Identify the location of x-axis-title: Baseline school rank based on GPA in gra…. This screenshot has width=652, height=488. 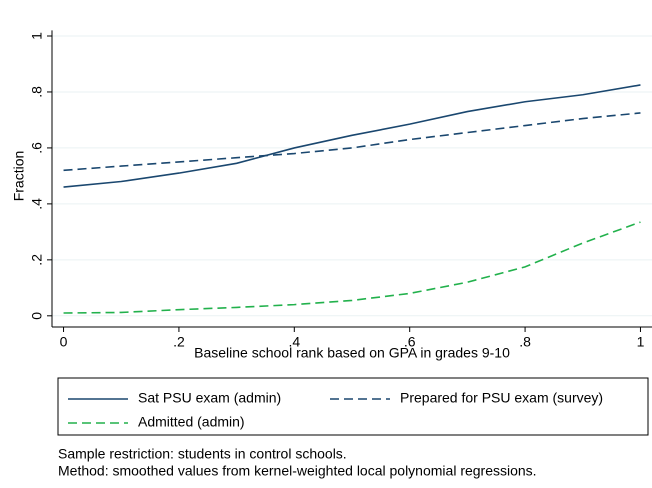
(352, 353).